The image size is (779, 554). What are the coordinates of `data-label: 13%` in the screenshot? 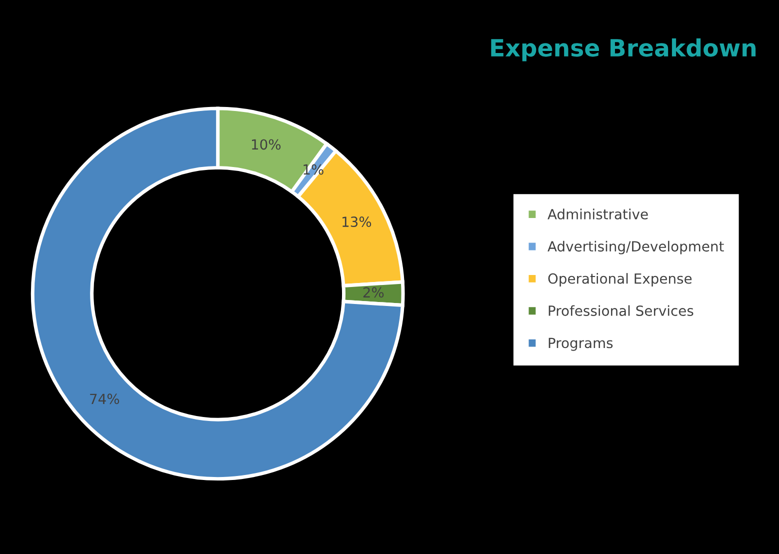 It's located at (357, 222).